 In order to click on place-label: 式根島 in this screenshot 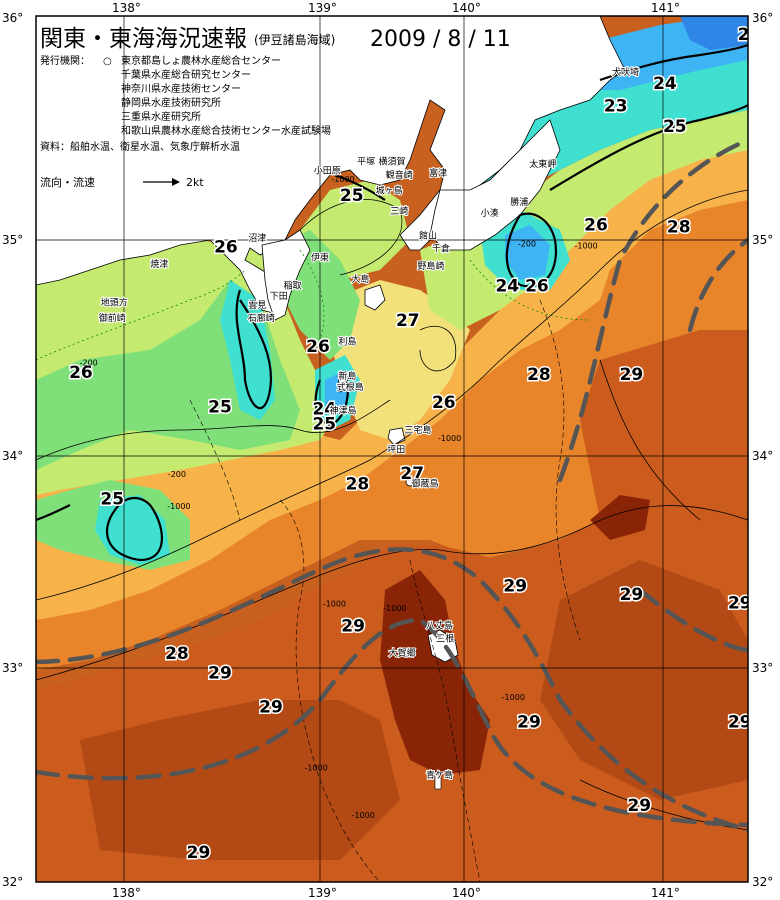, I will do `click(350, 387)`.